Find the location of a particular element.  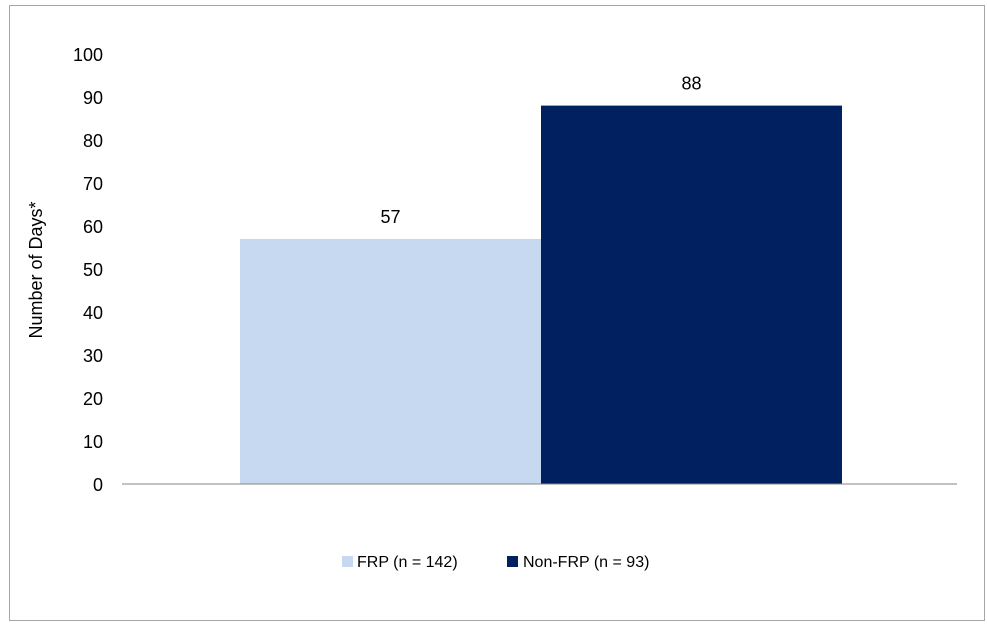

legend: FRP (n = 142) Non-FRP (n = 93) is located at coordinates (495, 562).